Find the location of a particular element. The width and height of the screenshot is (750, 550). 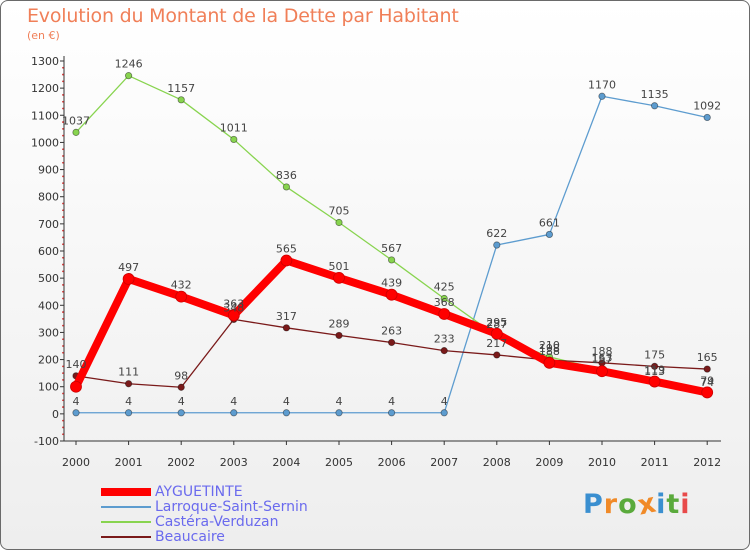

legend-label: Castéra-Verduzan is located at coordinates (217, 522).